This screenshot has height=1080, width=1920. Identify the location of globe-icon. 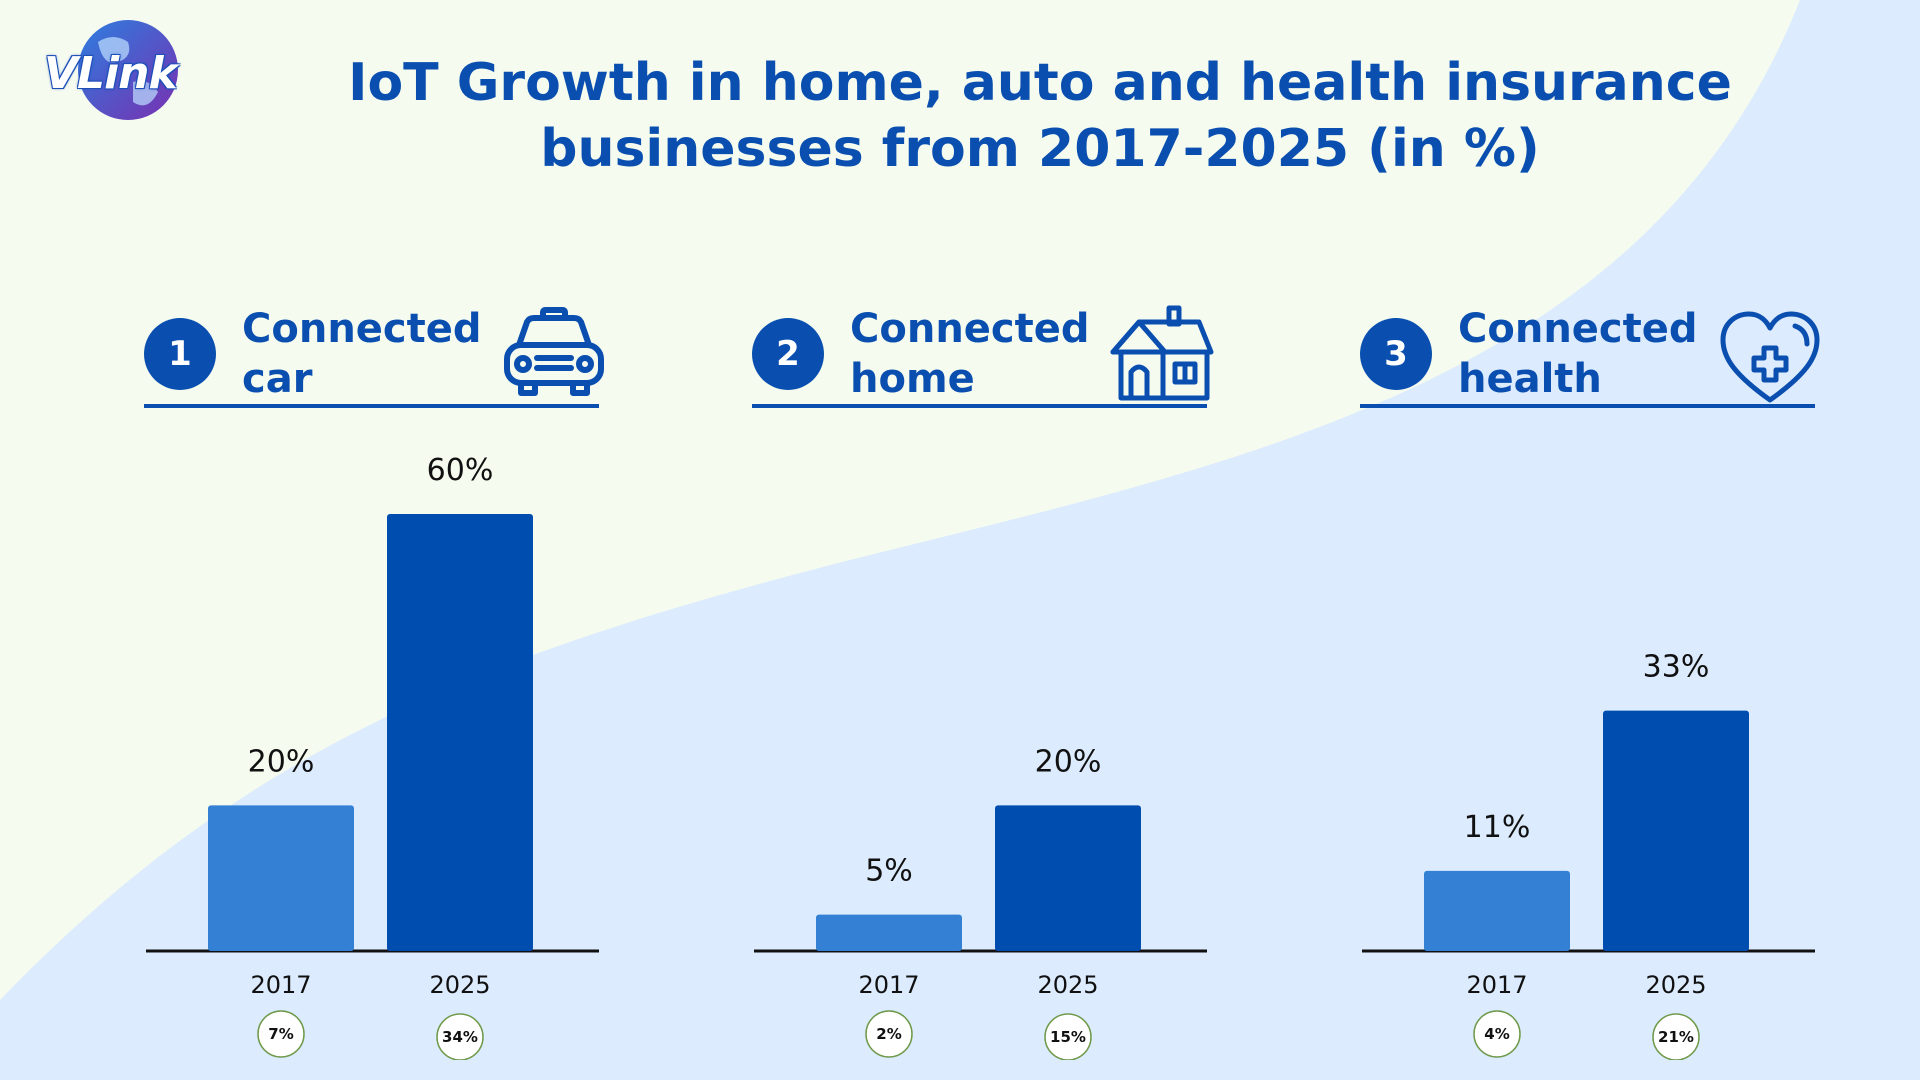
(128, 70).